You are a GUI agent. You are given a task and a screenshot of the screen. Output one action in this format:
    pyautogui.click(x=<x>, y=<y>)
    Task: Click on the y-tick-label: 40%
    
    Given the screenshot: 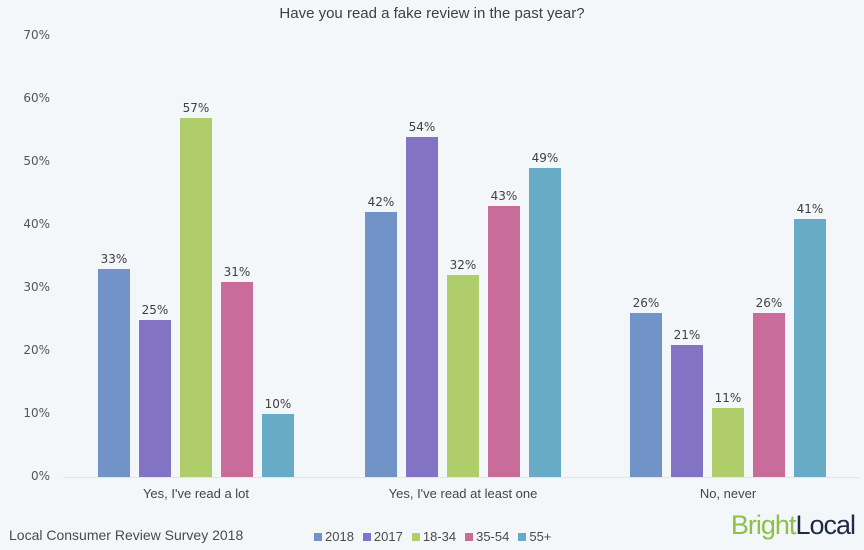 What is the action you would take?
    pyautogui.click(x=36, y=224)
    